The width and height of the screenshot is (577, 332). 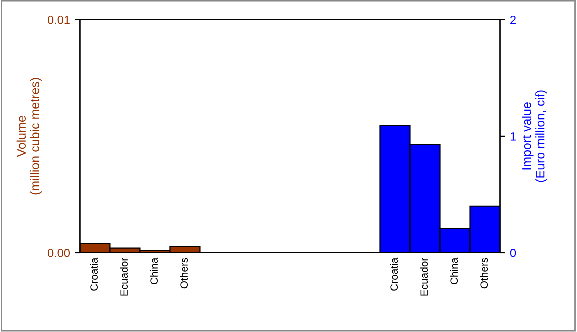 What do you see at coordinates (535, 136) in the screenshot?
I see `y2-axis-title: Import value (Euro million, cif)` at bounding box center [535, 136].